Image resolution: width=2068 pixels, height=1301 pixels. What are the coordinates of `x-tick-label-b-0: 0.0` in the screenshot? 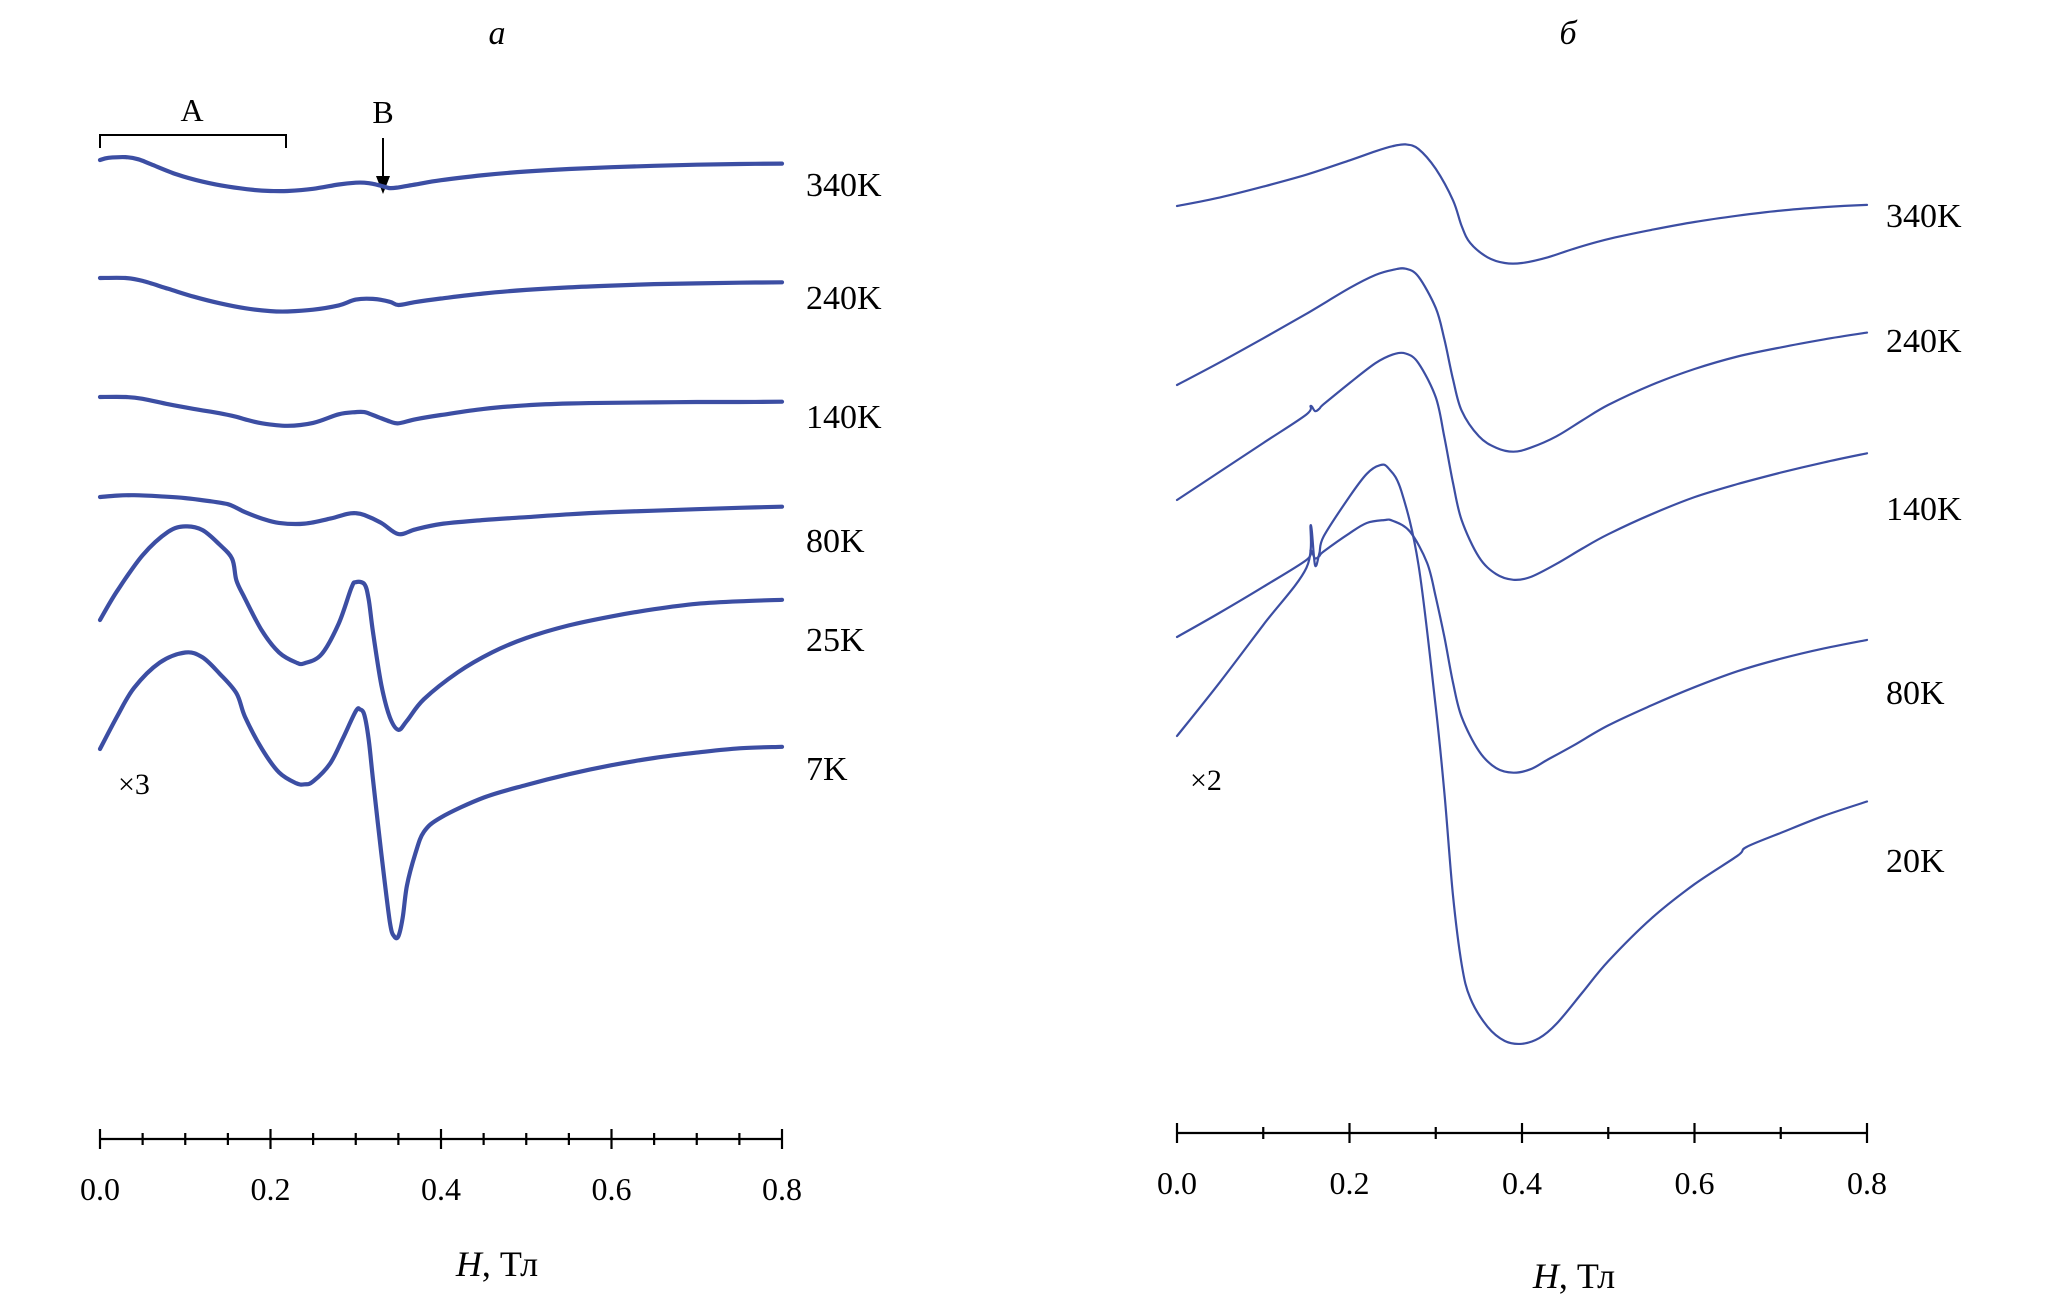 It's located at (1177, 1183).